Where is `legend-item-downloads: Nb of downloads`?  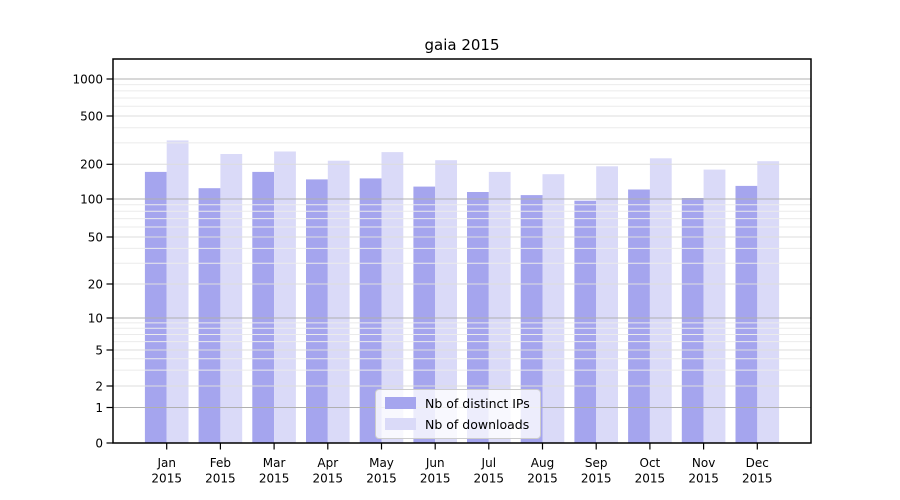
legend-item-downloads: Nb of downloads is located at coordinates (457, 424).